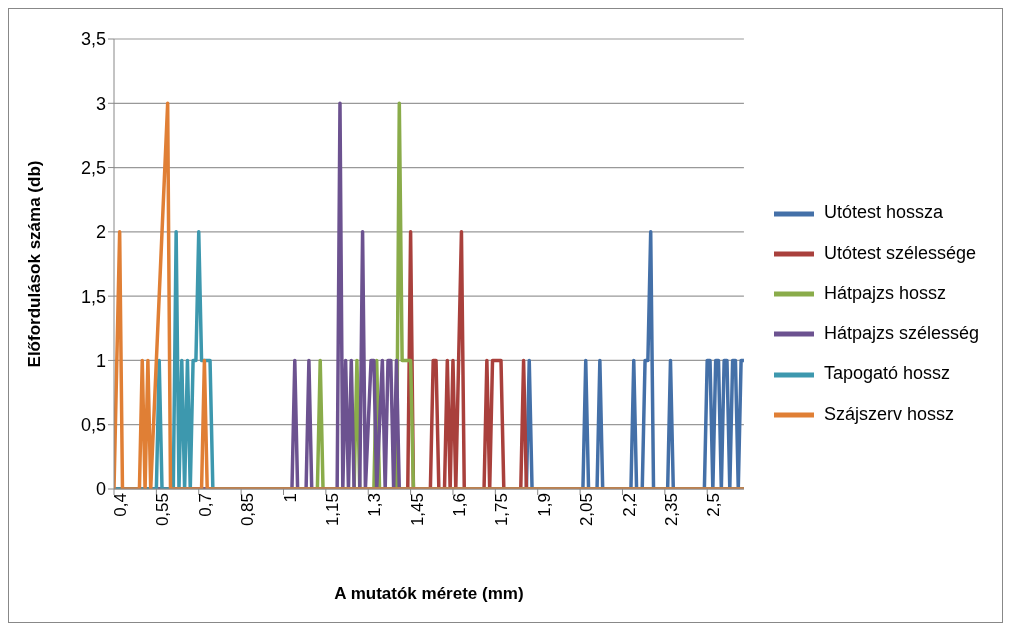 The image size is (1013, 633). I want to click on y-tick-label: 0,5, so click(93, 425).